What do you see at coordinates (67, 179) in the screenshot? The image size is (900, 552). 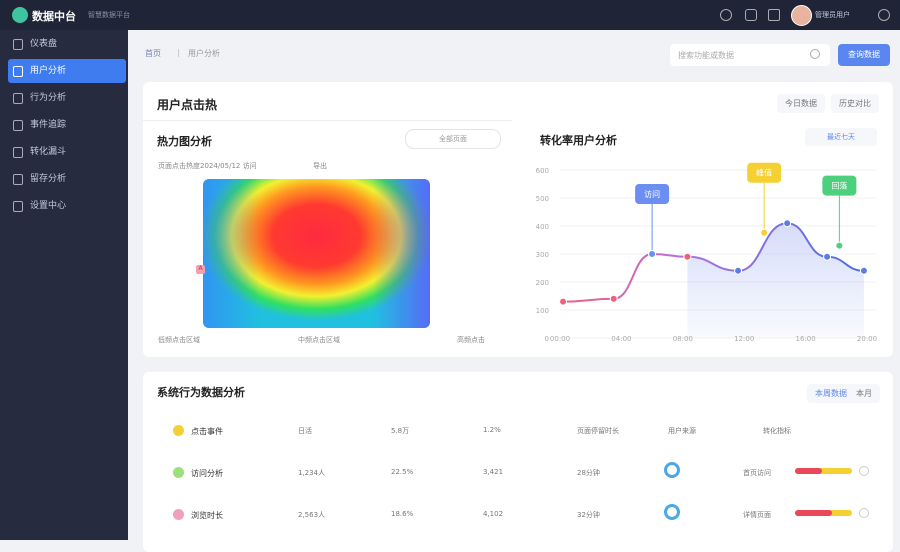 I see `menu-item: 留存分析` at bounding box center [67, 179].